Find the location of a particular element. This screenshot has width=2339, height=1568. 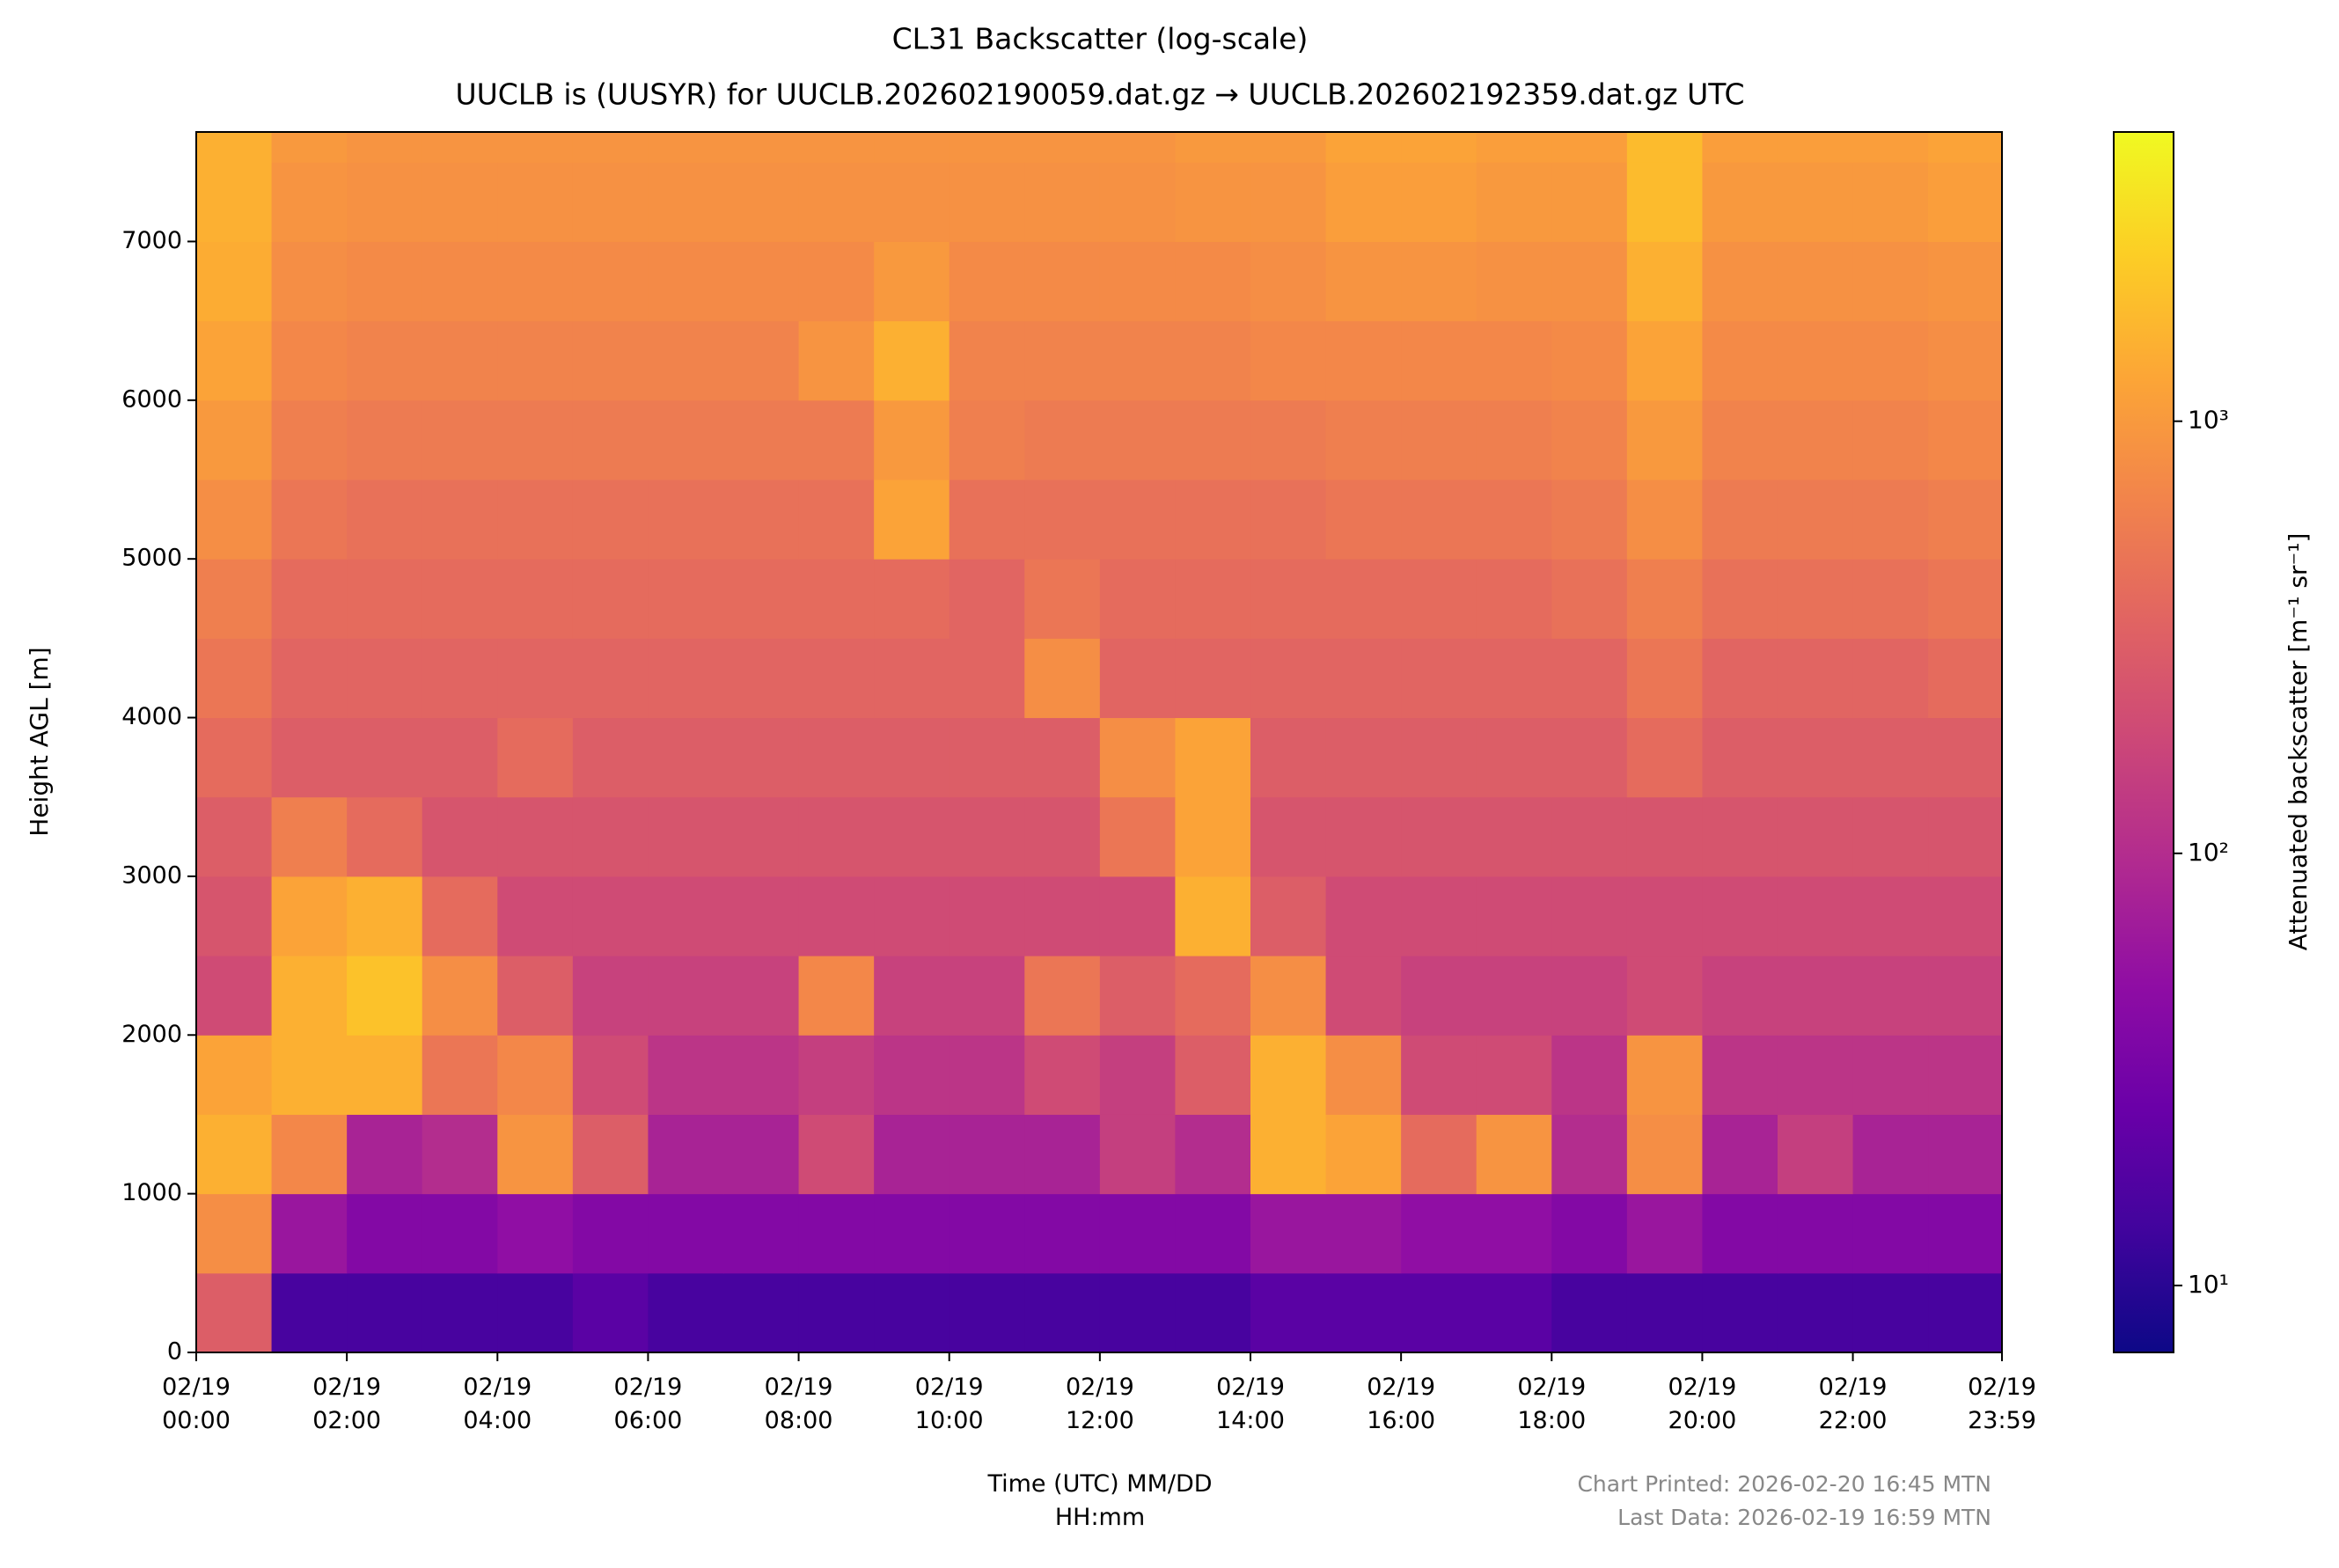

x-tick-label: 02/19 12:00 is located at coordinates (1099, 1404).